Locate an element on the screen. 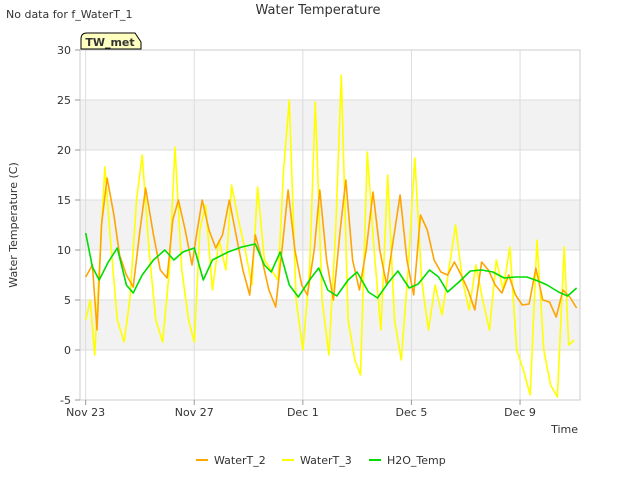 The width and height of the screenshot is (640, 480). x-tick-label: Dec 9 is located at coordinates (520, 412).